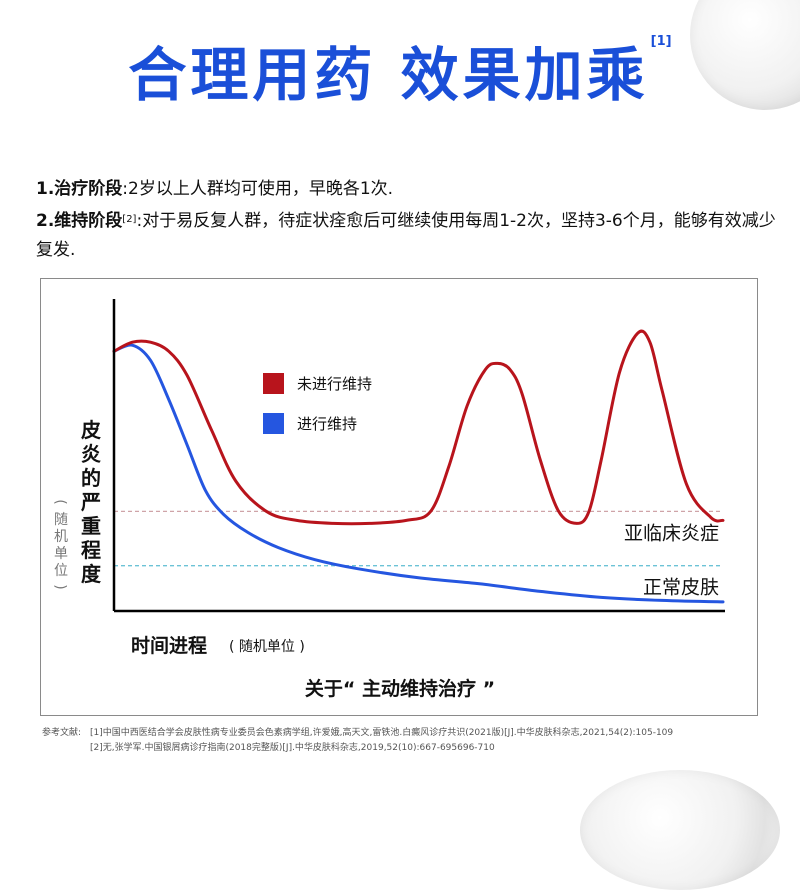 The height and width of the screenshot is (890, 800). What do you see at coordinates (671, 533) in the screenshot?
I see `reference-label-1: 亚临床炎症` at bounding box center [671, 533].